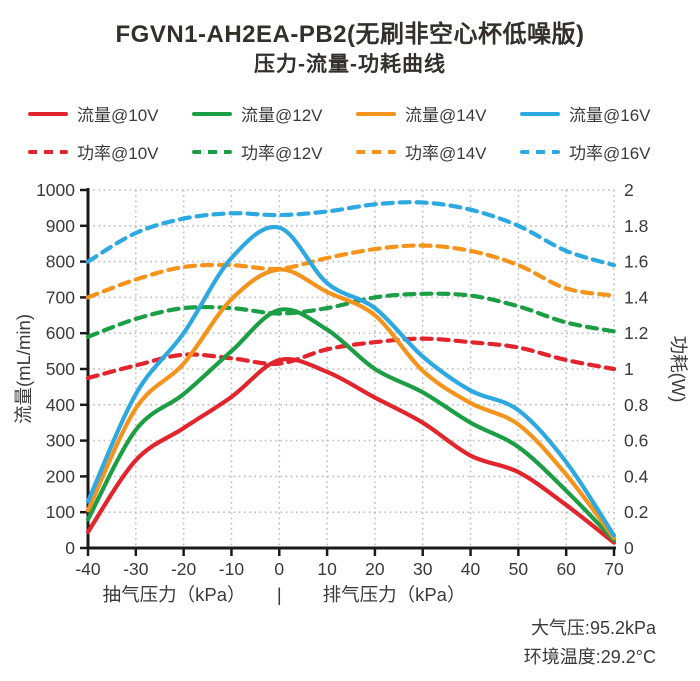  What do you see at coordinates (540, 113) in the screenshot?
I see `flow-16v-line-swatch` at bounding box center [540, 113].